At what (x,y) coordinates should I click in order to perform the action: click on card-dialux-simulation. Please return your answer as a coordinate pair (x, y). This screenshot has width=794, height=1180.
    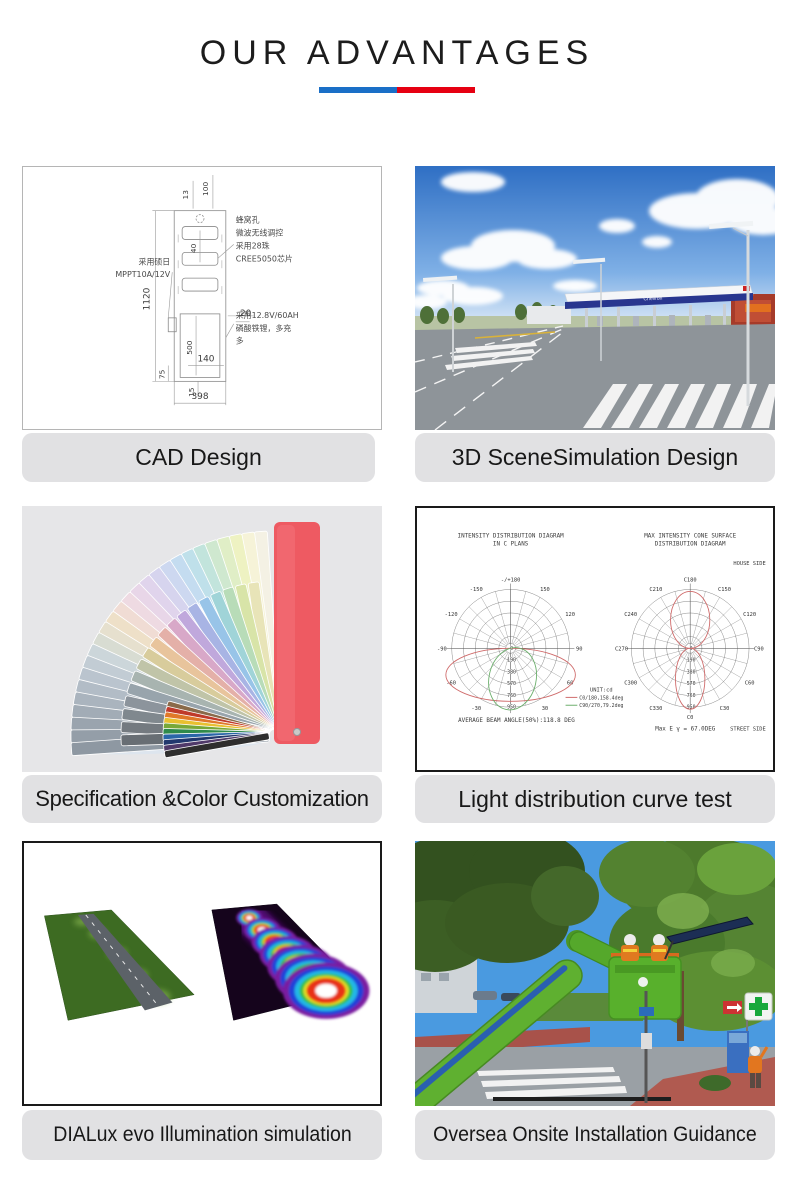
    Looking at the image, I should click on (202, 973).